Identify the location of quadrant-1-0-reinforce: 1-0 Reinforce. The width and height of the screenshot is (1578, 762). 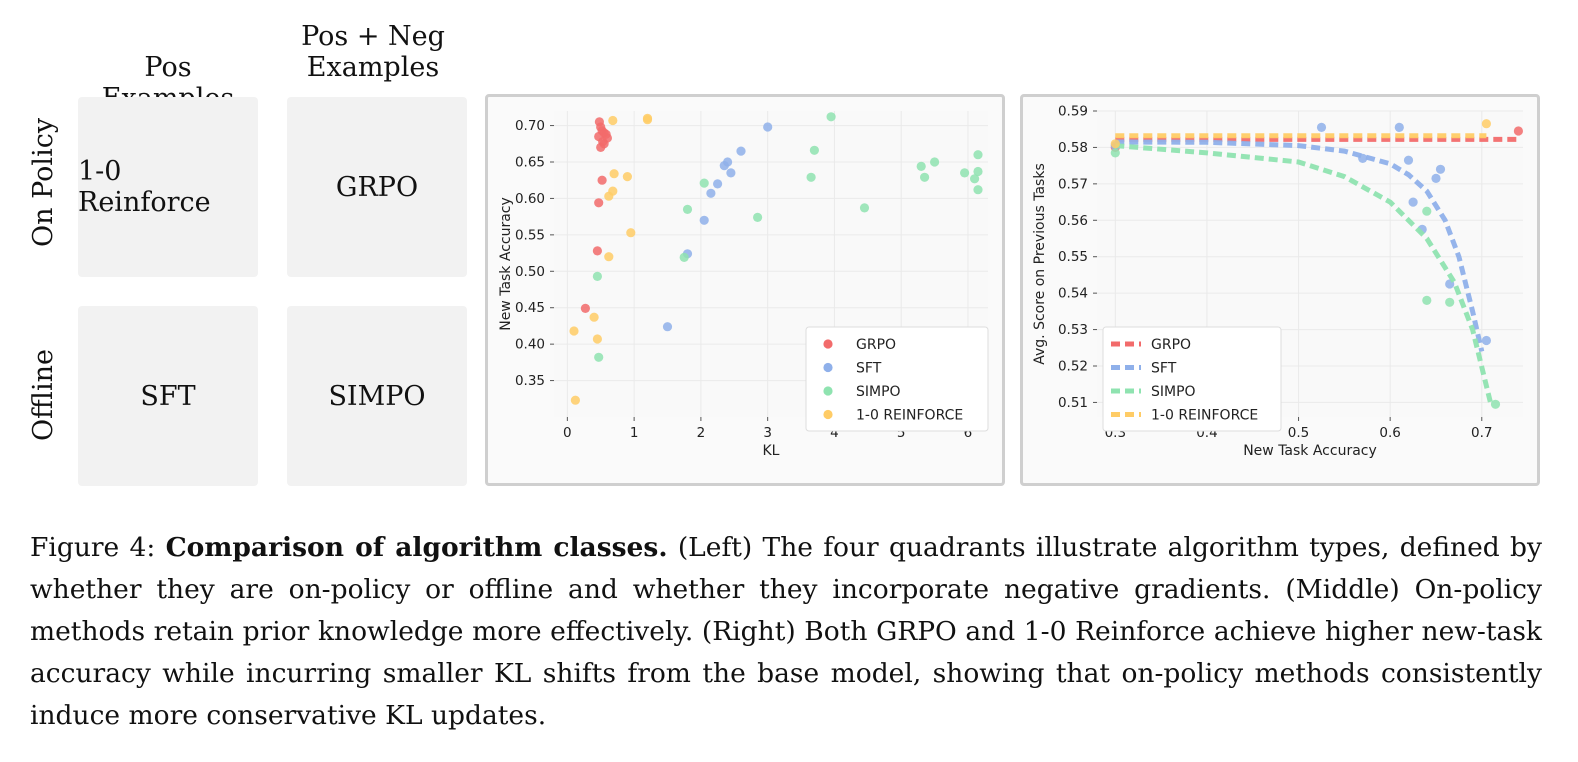
(168, 187).